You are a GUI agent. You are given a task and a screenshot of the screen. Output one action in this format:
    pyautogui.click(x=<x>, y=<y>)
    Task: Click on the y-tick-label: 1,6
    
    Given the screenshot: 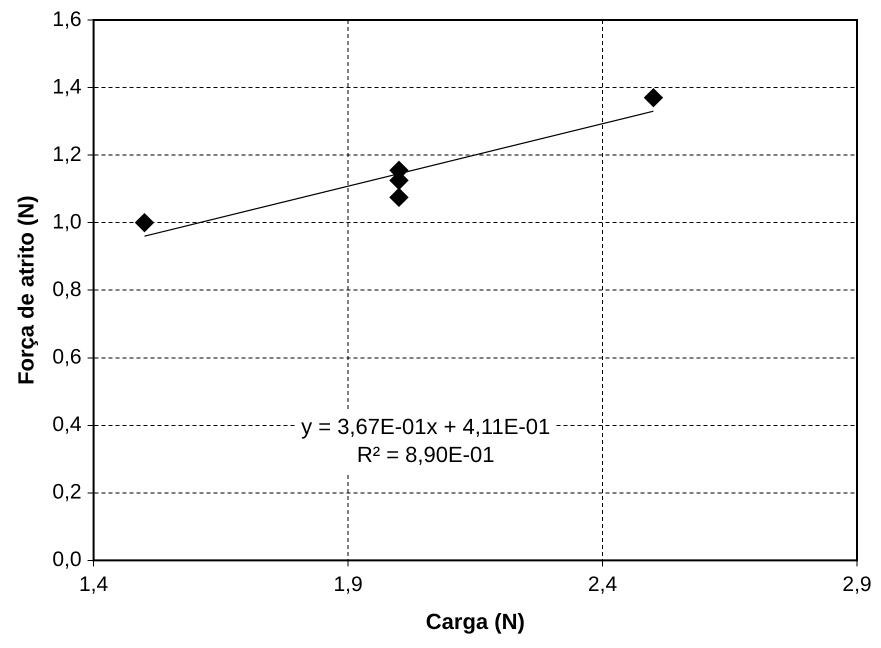 What is the action you would take?
    pyautogui.click(x=67, y=19)
    